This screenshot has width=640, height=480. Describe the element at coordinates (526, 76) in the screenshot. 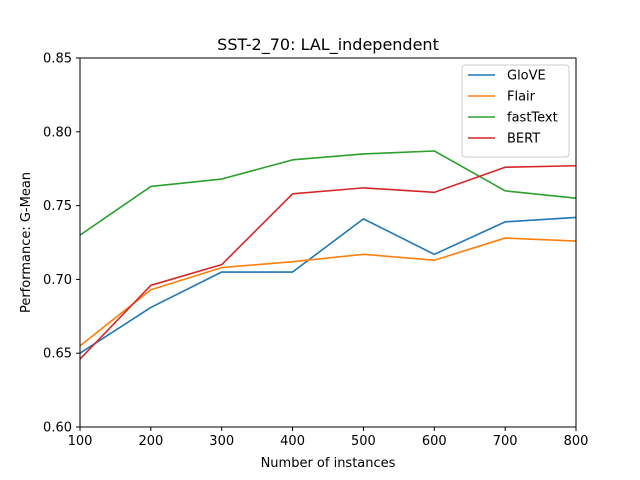

I see `legend-label-glove: GloVE` at that location.